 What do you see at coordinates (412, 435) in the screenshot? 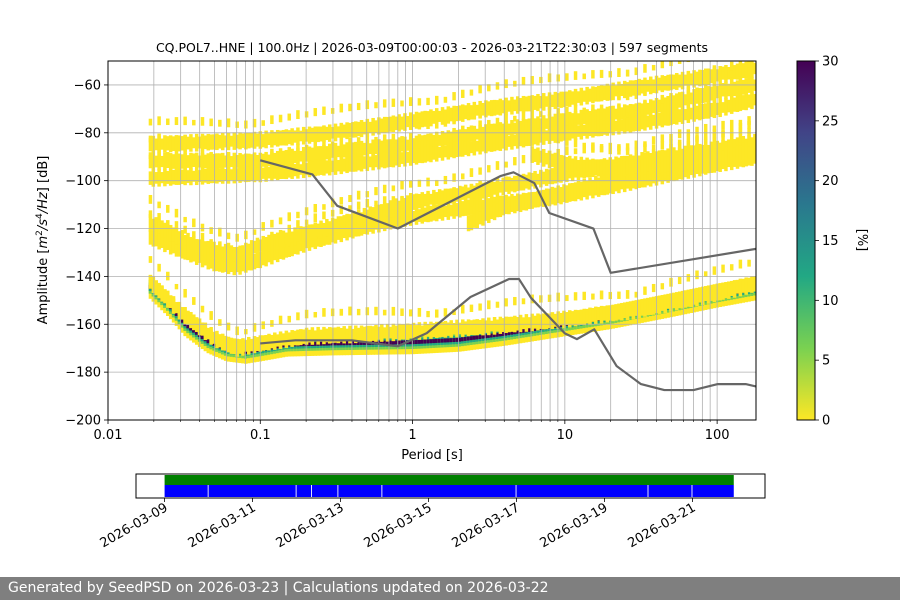
I see `x-tick-label: 1` at bounding box center [412, 435].